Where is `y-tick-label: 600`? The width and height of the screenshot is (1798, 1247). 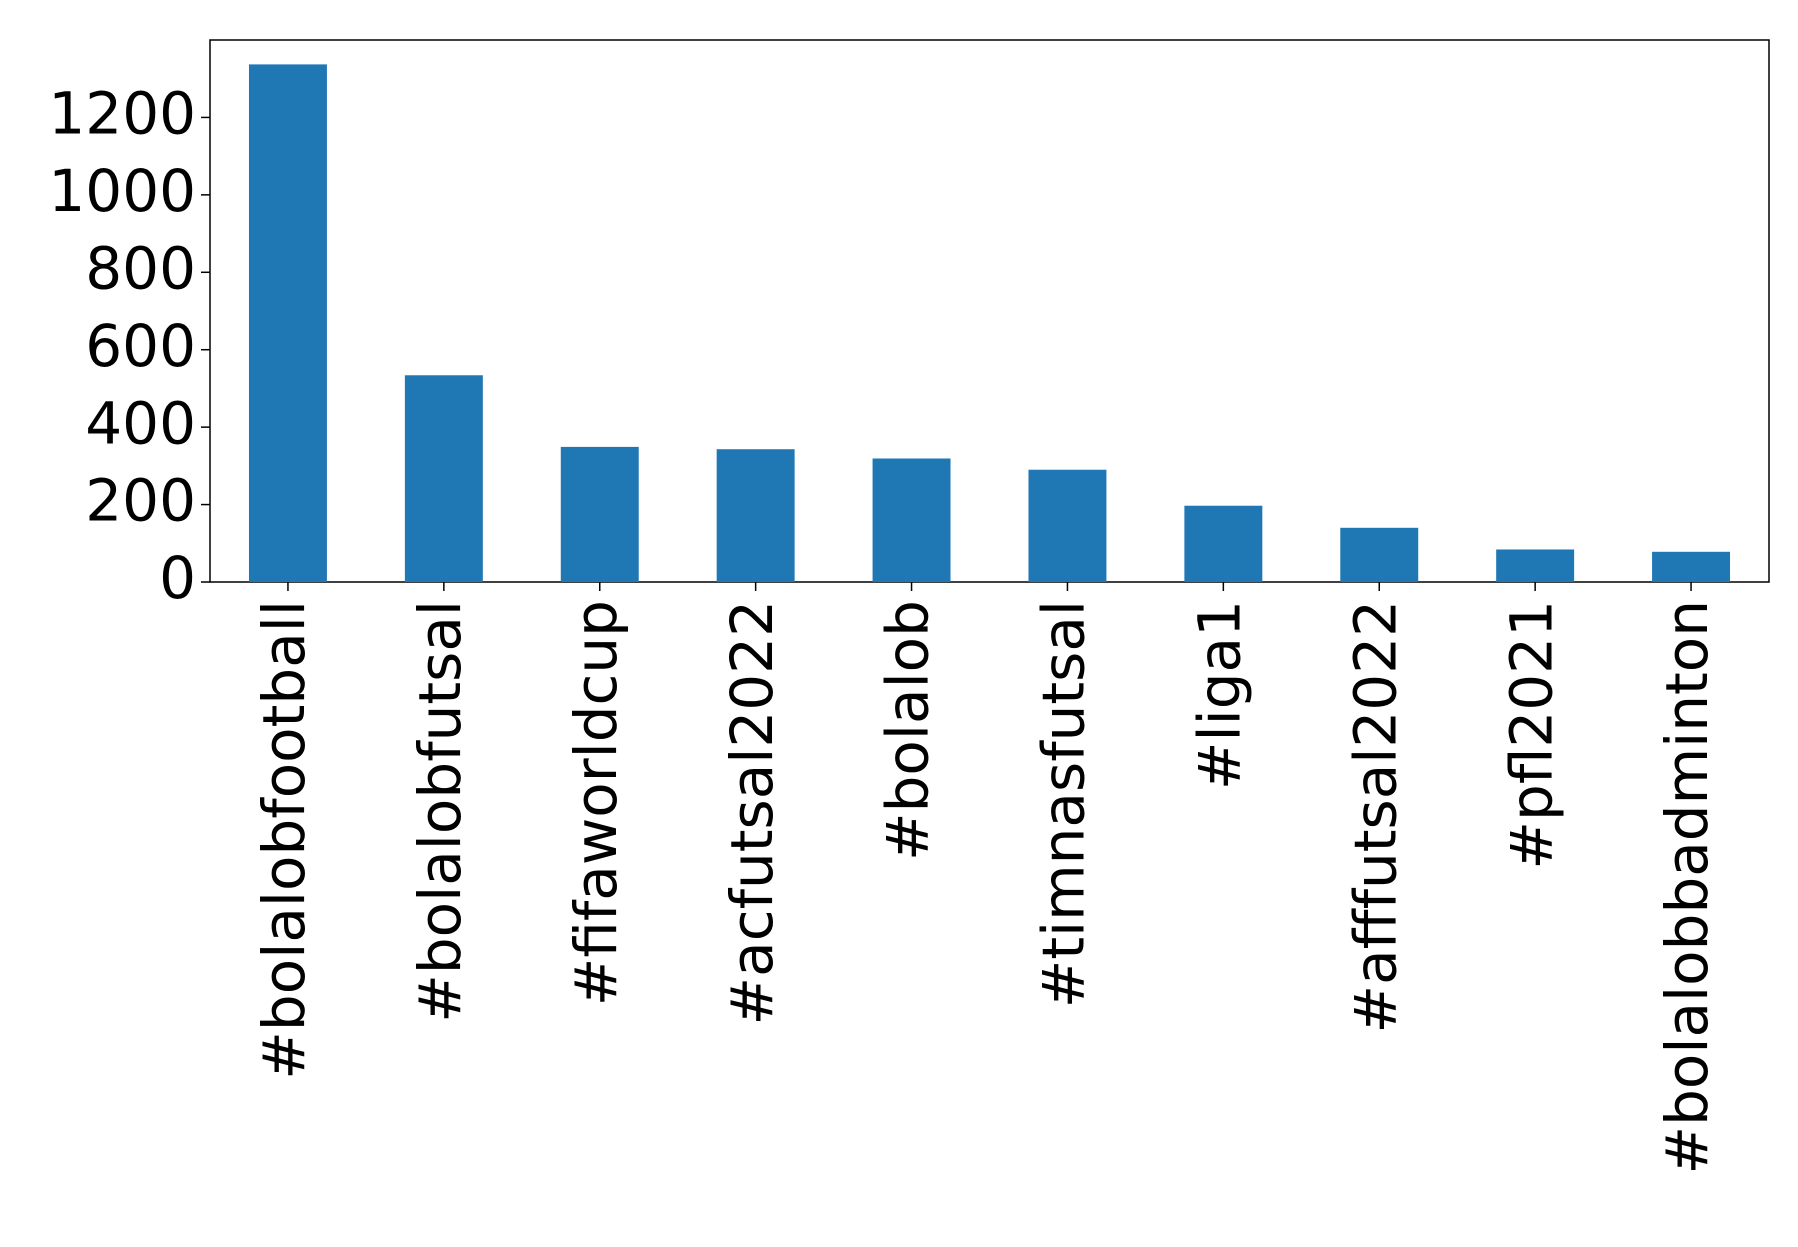
y-tick-label: 600 is located at coordinates (140, 346).